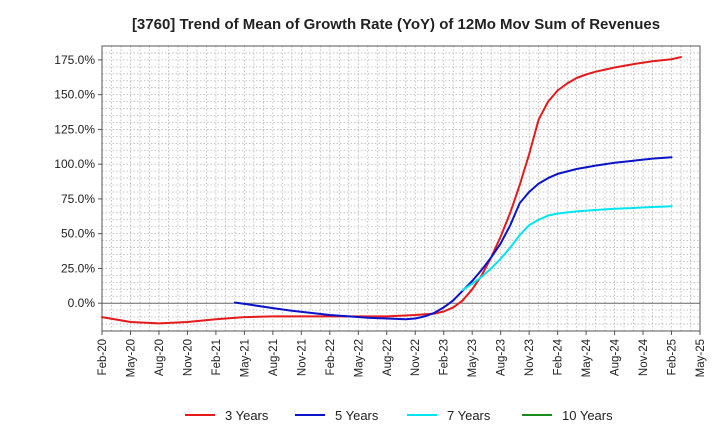  I want to click on y-tick-label: 50.0%, so click(78, 234).